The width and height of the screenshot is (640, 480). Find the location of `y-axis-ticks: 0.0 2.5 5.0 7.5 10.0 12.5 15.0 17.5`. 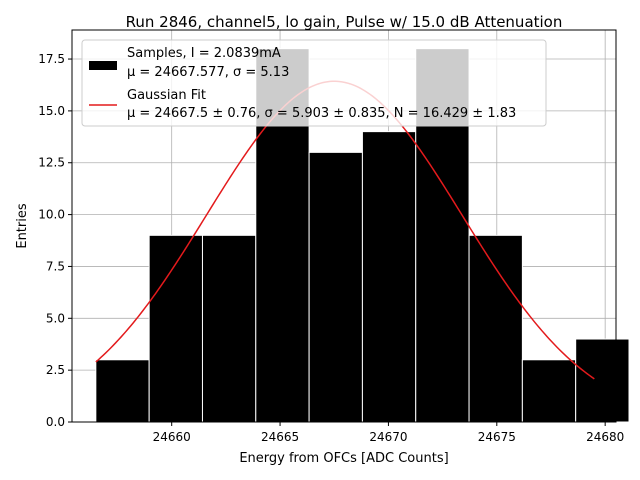

y-axis-ticks: 0.0 2.5 5.0 7.5 10.0 12.5 15.0 17.5 is located at coordinates (55, 240).